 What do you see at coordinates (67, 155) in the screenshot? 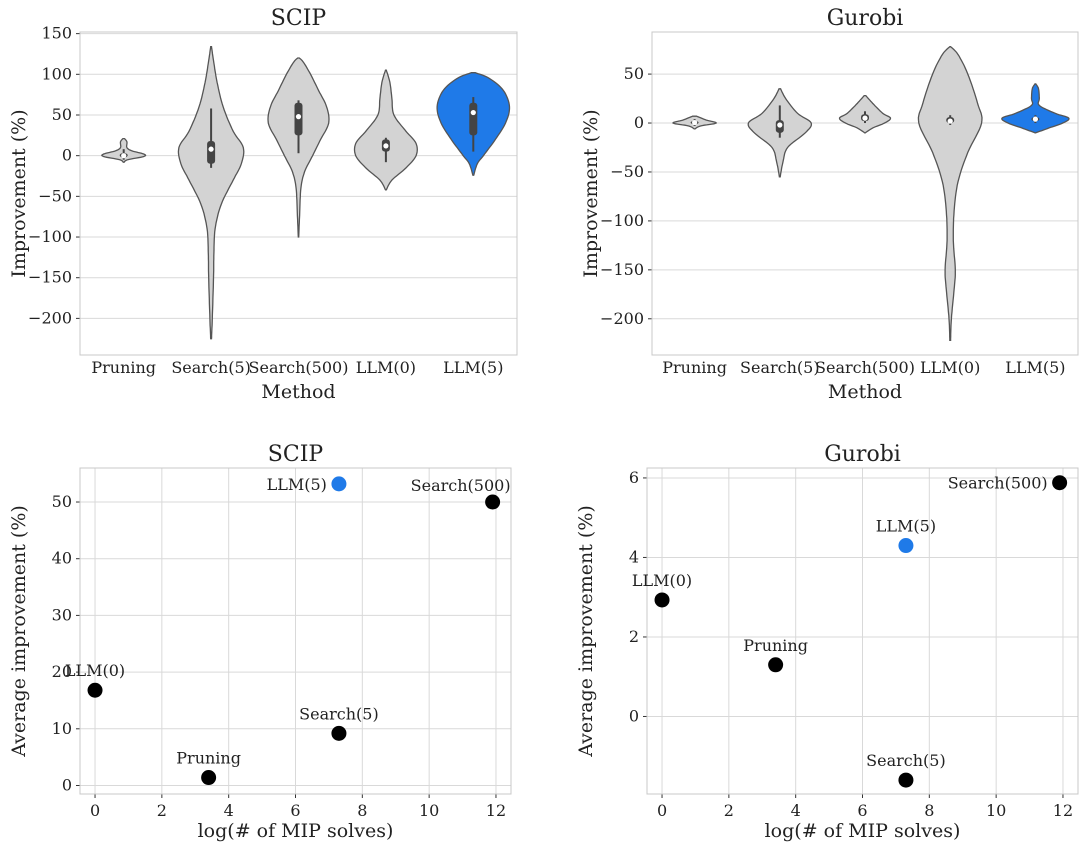
I see `scip-violin-y-tick-label: 0` at bounding box center [67, 155].